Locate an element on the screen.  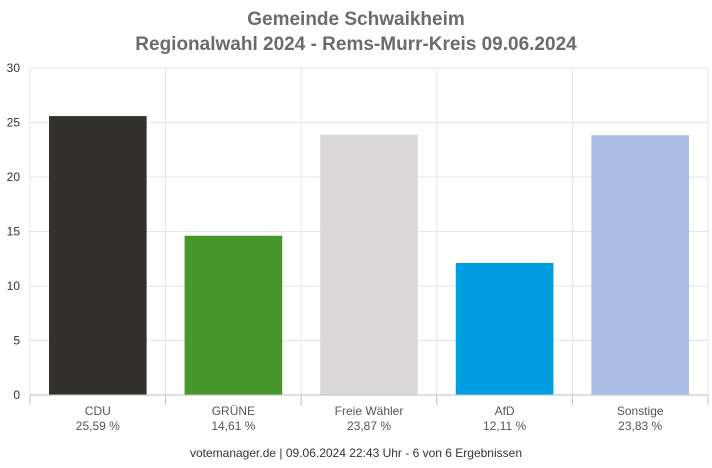
y-tick-label: 25 is located at coordinates (14, 123).